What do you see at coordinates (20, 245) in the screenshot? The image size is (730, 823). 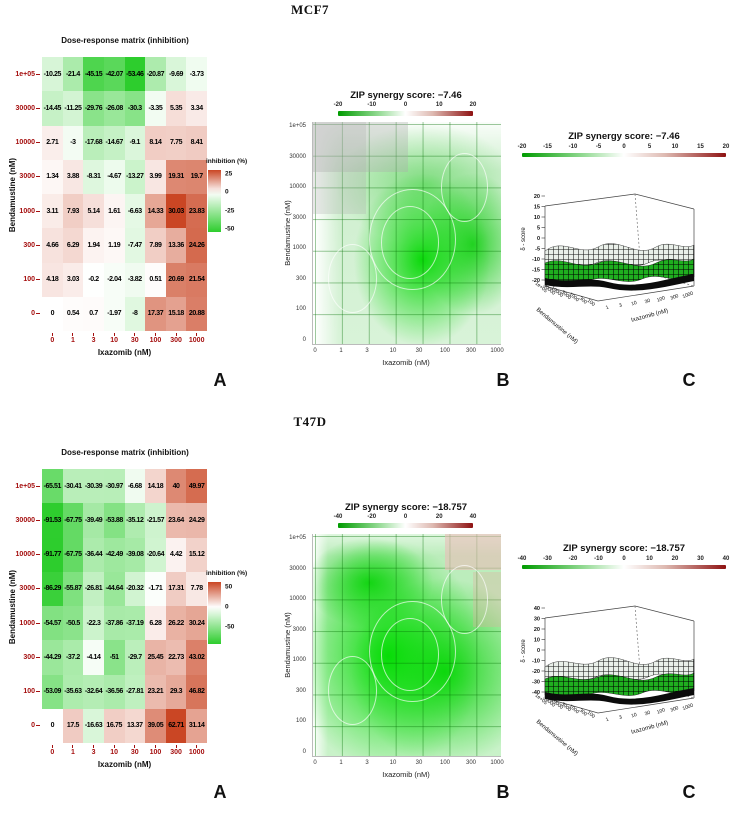 I see `heatmap-row-label: 300` at bounding box center [20, 245].